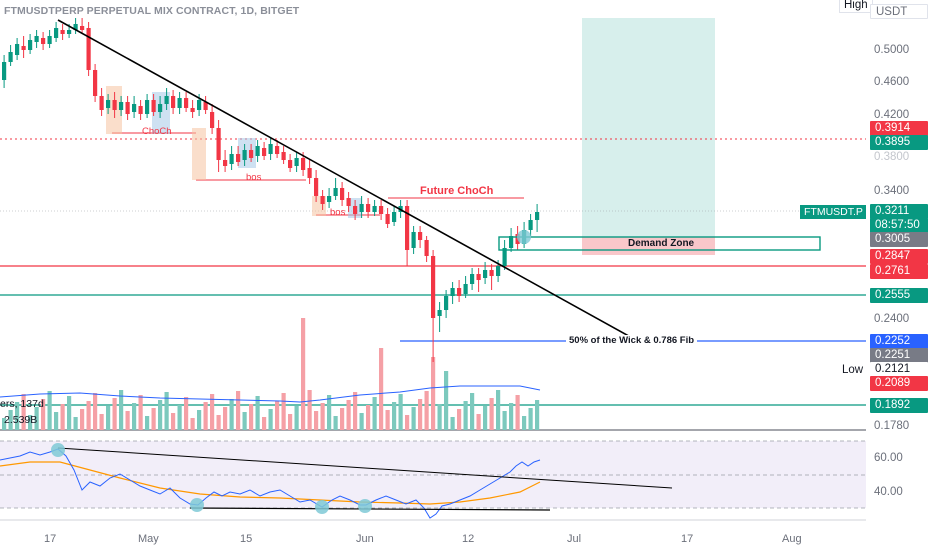  Describe the element at coordinates (899, 239) in the screenshot. I see `price-badge-3005: 0.3005` at that location.